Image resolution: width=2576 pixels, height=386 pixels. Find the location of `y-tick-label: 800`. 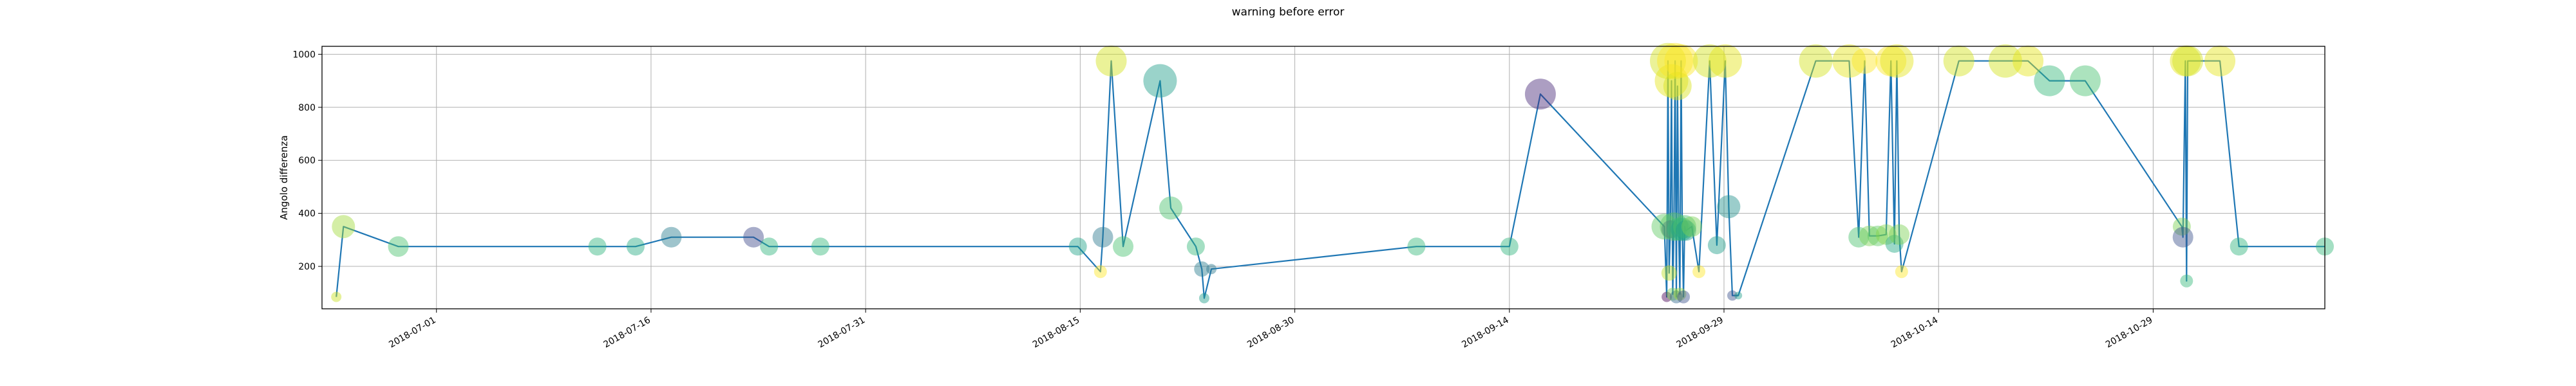

y-tick-label: 800 is located at coordinates (307, 108).